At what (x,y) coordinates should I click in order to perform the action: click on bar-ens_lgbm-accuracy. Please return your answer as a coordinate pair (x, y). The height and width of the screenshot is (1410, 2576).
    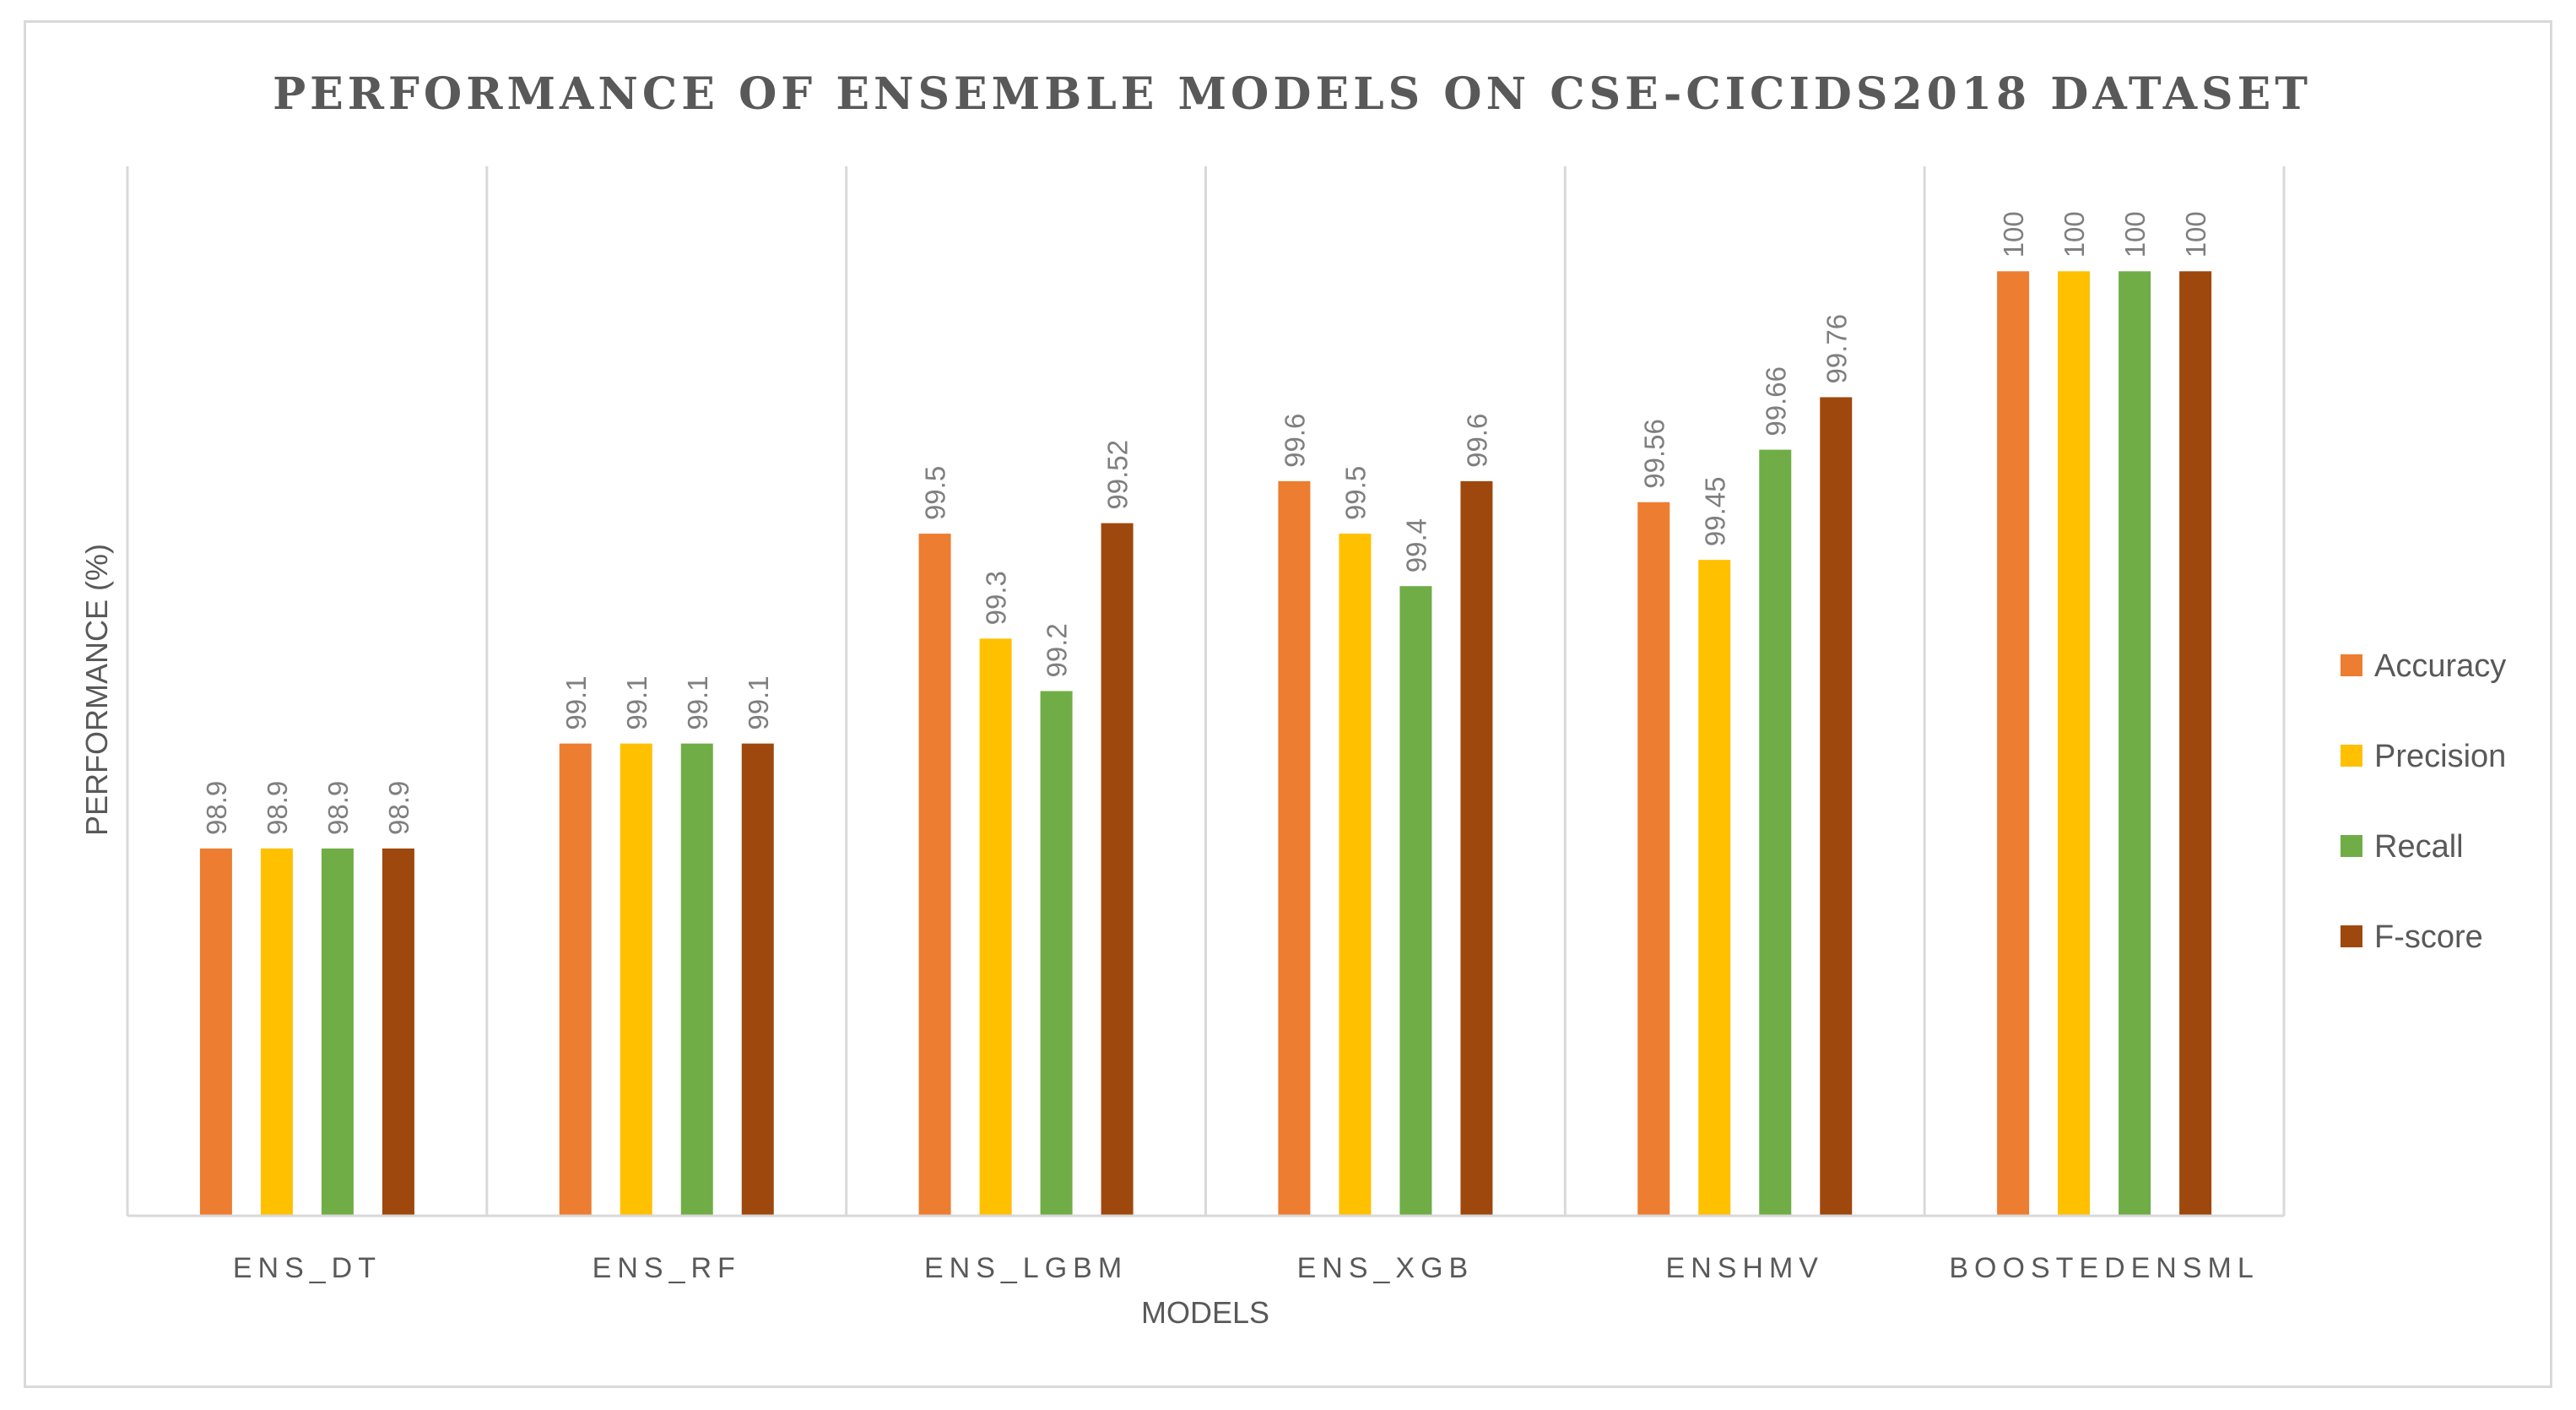
    Looking at the image, I should click on (935, 875).